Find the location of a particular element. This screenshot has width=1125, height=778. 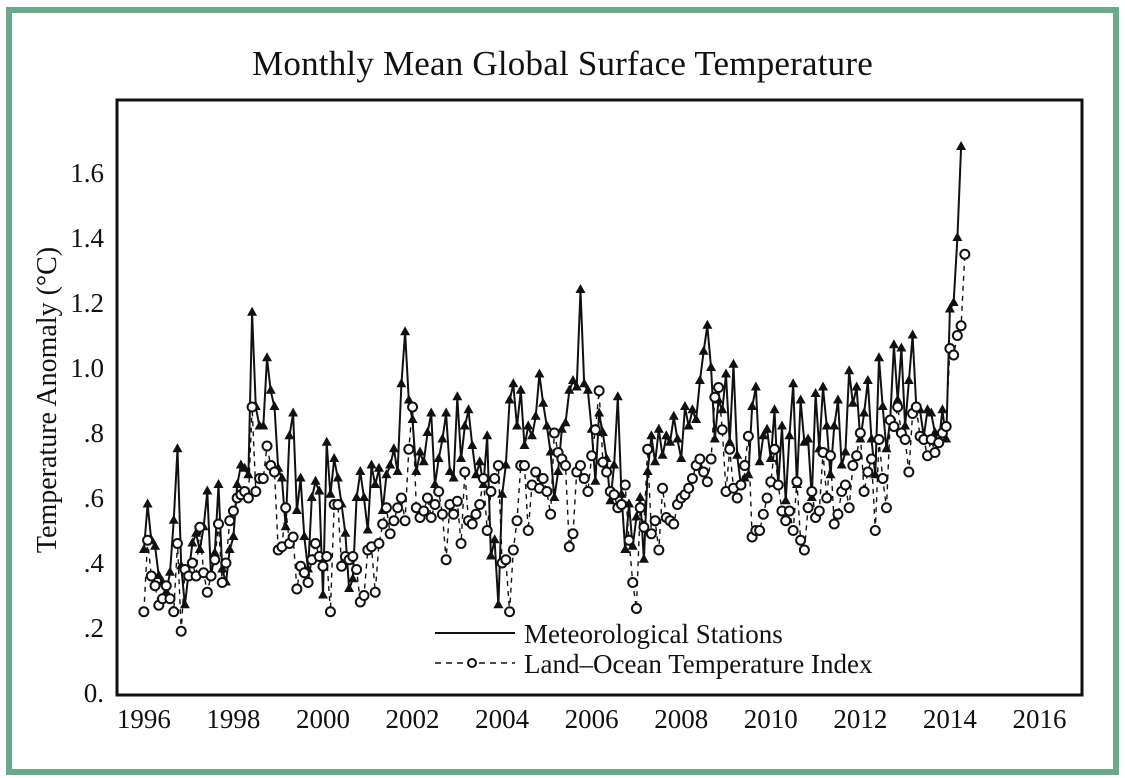

y-axis-label: Temperature Anomaly (°C) is located at coordinates (47, 400).